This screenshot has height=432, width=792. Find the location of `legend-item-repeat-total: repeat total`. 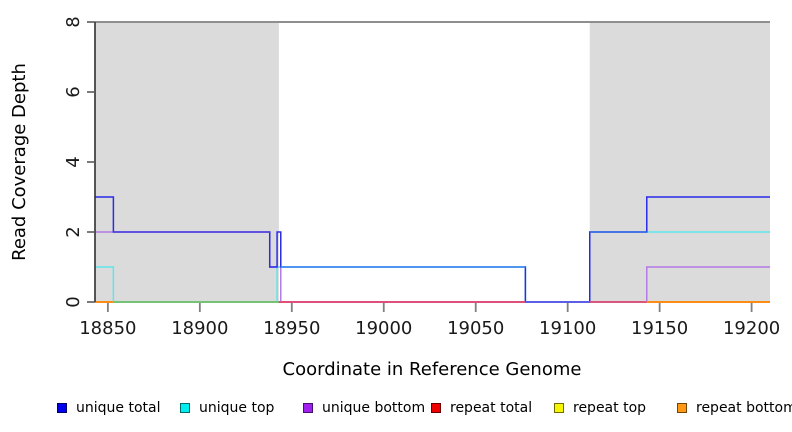

legend-item-repeat-total: repeat total is located at coordinates (481, 408).